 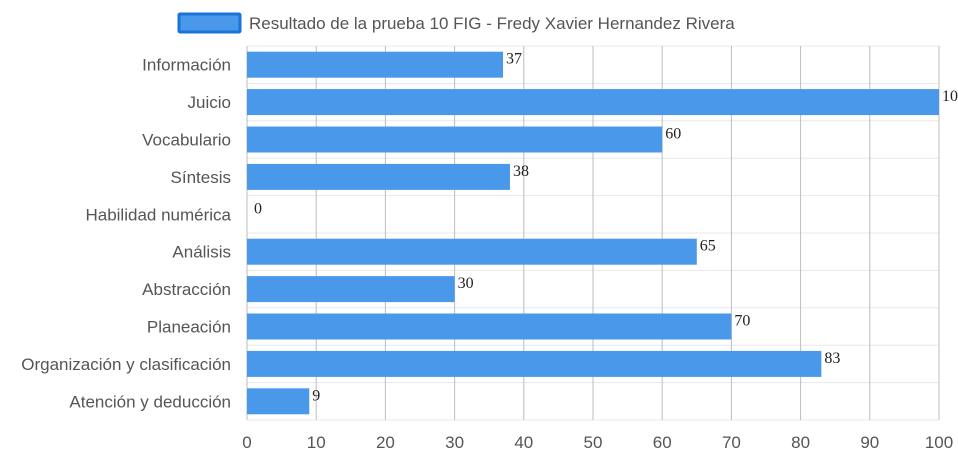 What do you see at coordinates (186, 65) in the screenshot?
I see `category-label: Información` at bounding box center [186, 65].